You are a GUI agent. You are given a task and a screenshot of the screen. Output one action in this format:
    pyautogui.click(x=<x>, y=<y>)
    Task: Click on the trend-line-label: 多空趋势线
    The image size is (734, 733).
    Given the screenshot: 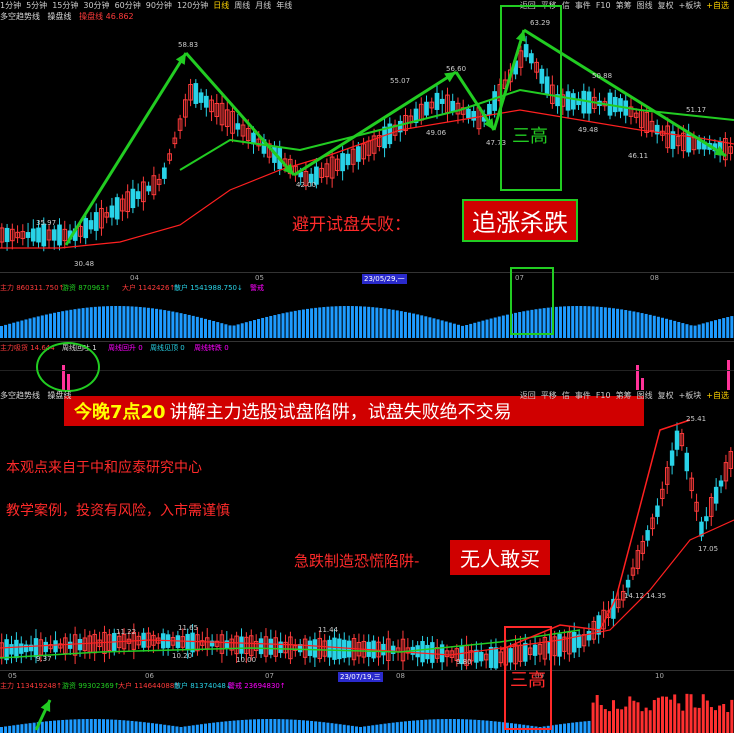 What is the action you would take?
    pyautogui.click(x=20, y=395)
    